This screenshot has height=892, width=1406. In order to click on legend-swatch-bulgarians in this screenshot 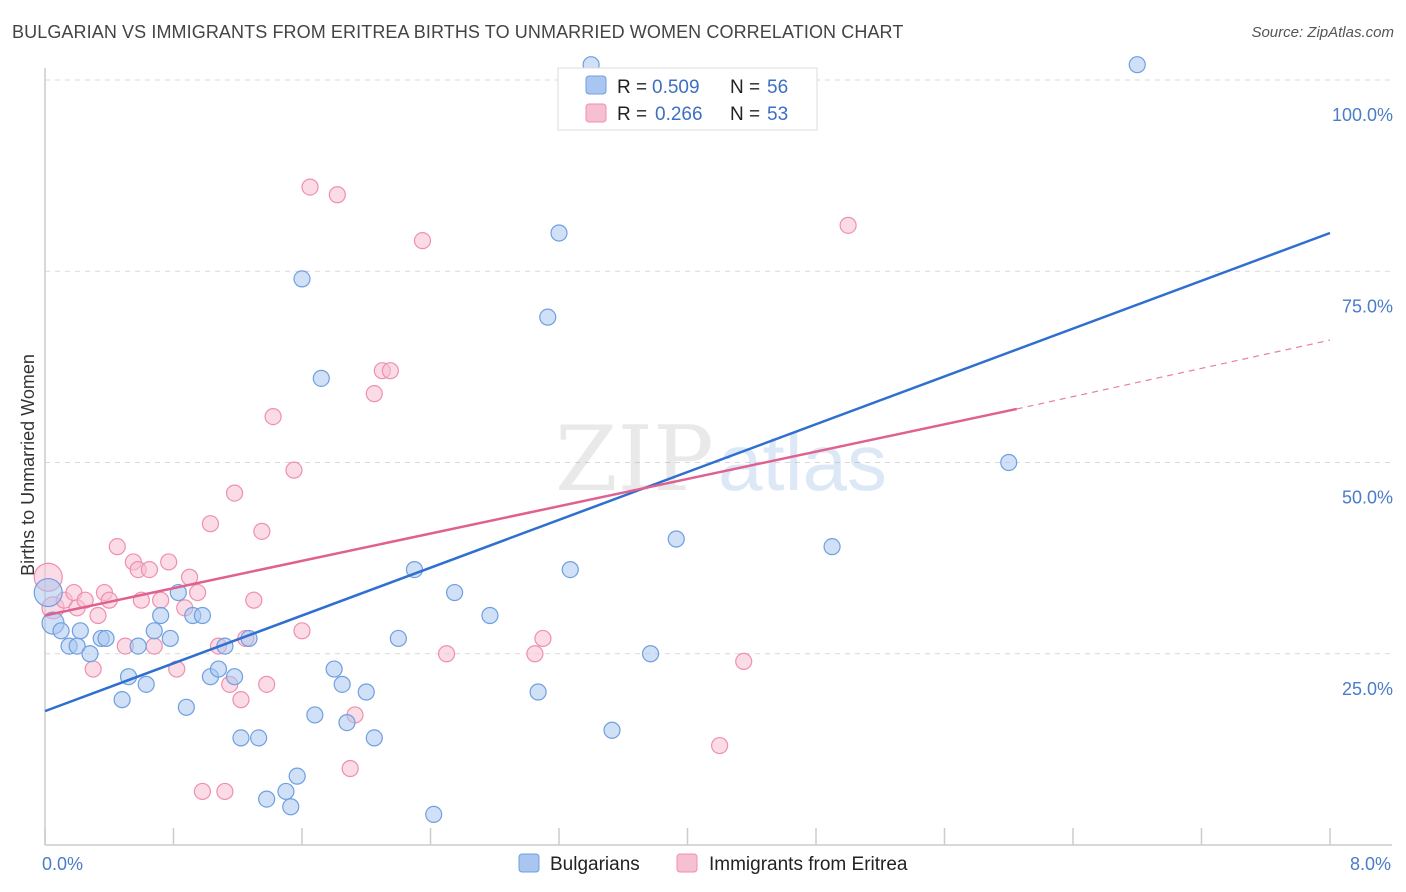, I will do `click(529, 863)`.